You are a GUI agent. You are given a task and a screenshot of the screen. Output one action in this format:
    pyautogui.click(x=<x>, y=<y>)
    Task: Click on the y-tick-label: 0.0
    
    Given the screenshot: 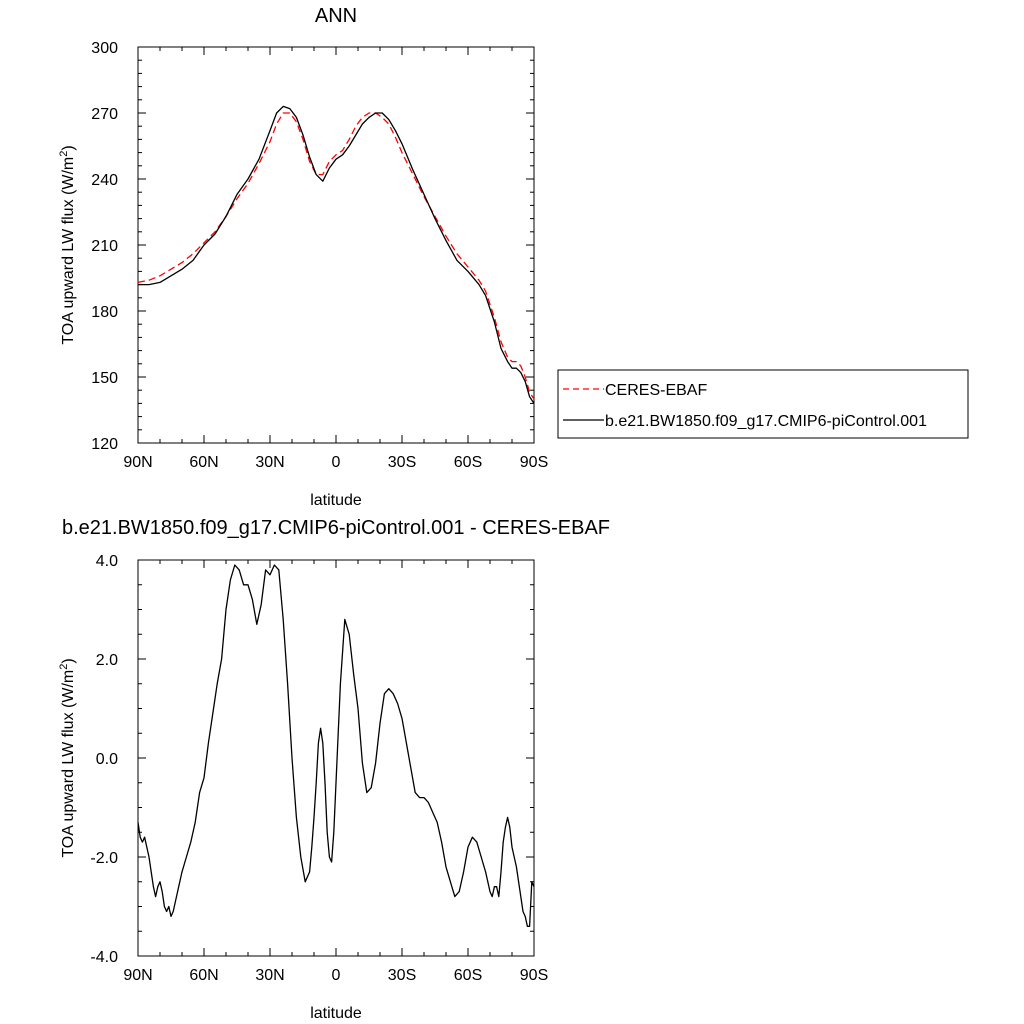 What is the action you would take?
    pyautogui.click(x=107, y=759)
    